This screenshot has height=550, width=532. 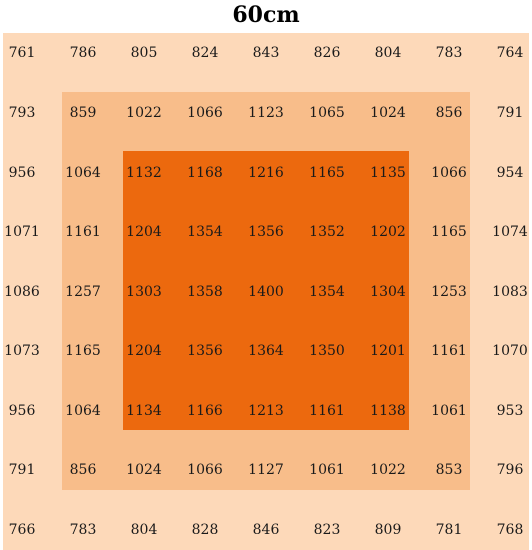 I want to click on cell-value: 1138, so click(x=388, y=411).